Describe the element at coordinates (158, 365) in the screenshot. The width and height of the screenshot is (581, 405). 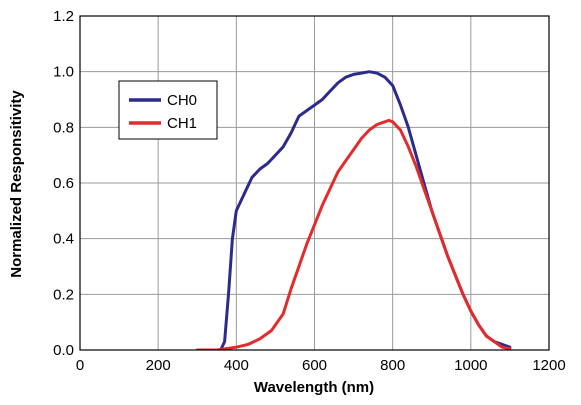
I see `x-tick-label: 200` at that location.